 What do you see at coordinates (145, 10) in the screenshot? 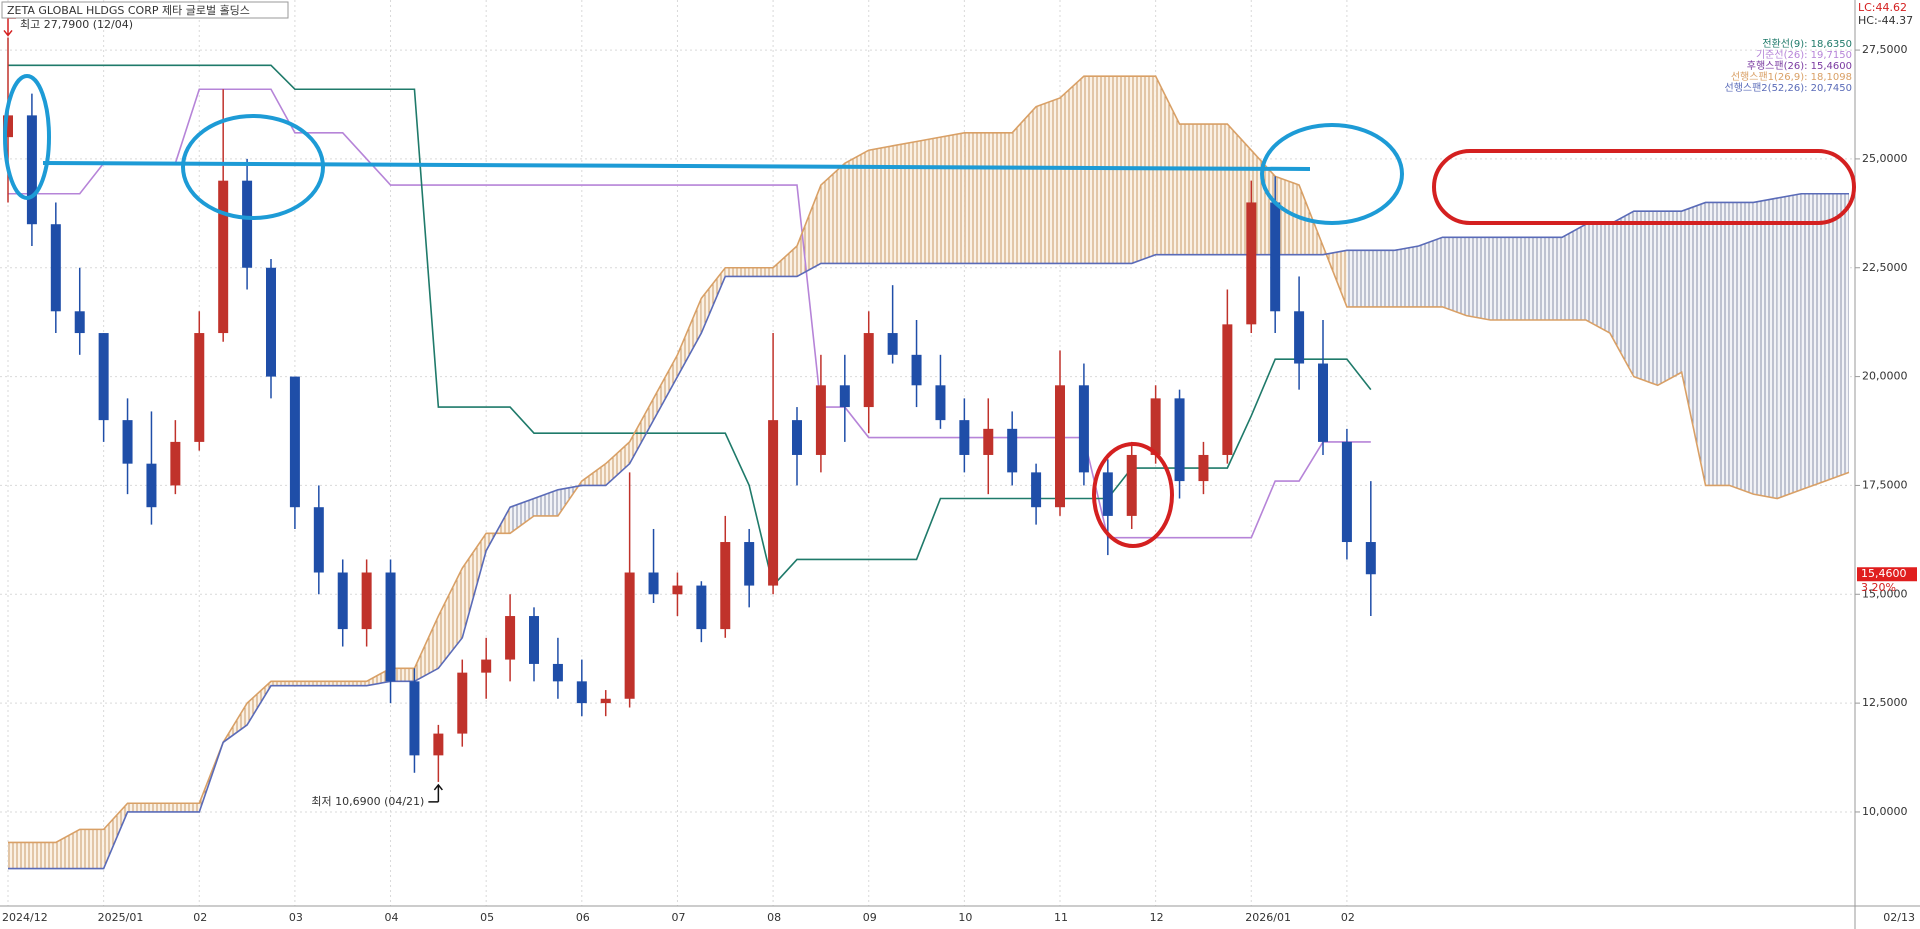
I see `title-box: ZETA GLOBAL HLDGS CORP 제타 글로벌 홀딩스` at bounding box center [145, 10].